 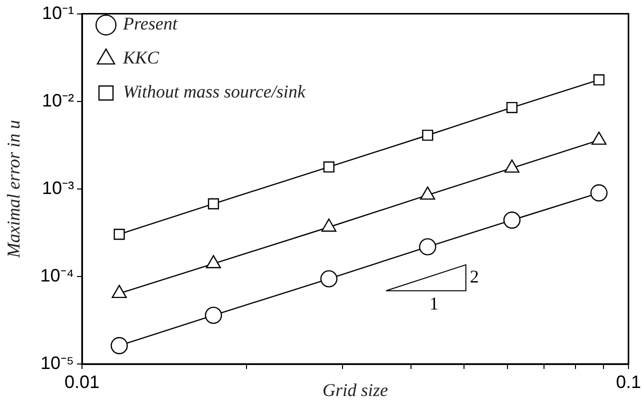 What do you see at coordinates (214, 92) in the screenshot?
I see `legend-label: Without mass source/sink` at bounding box center [214, 92].